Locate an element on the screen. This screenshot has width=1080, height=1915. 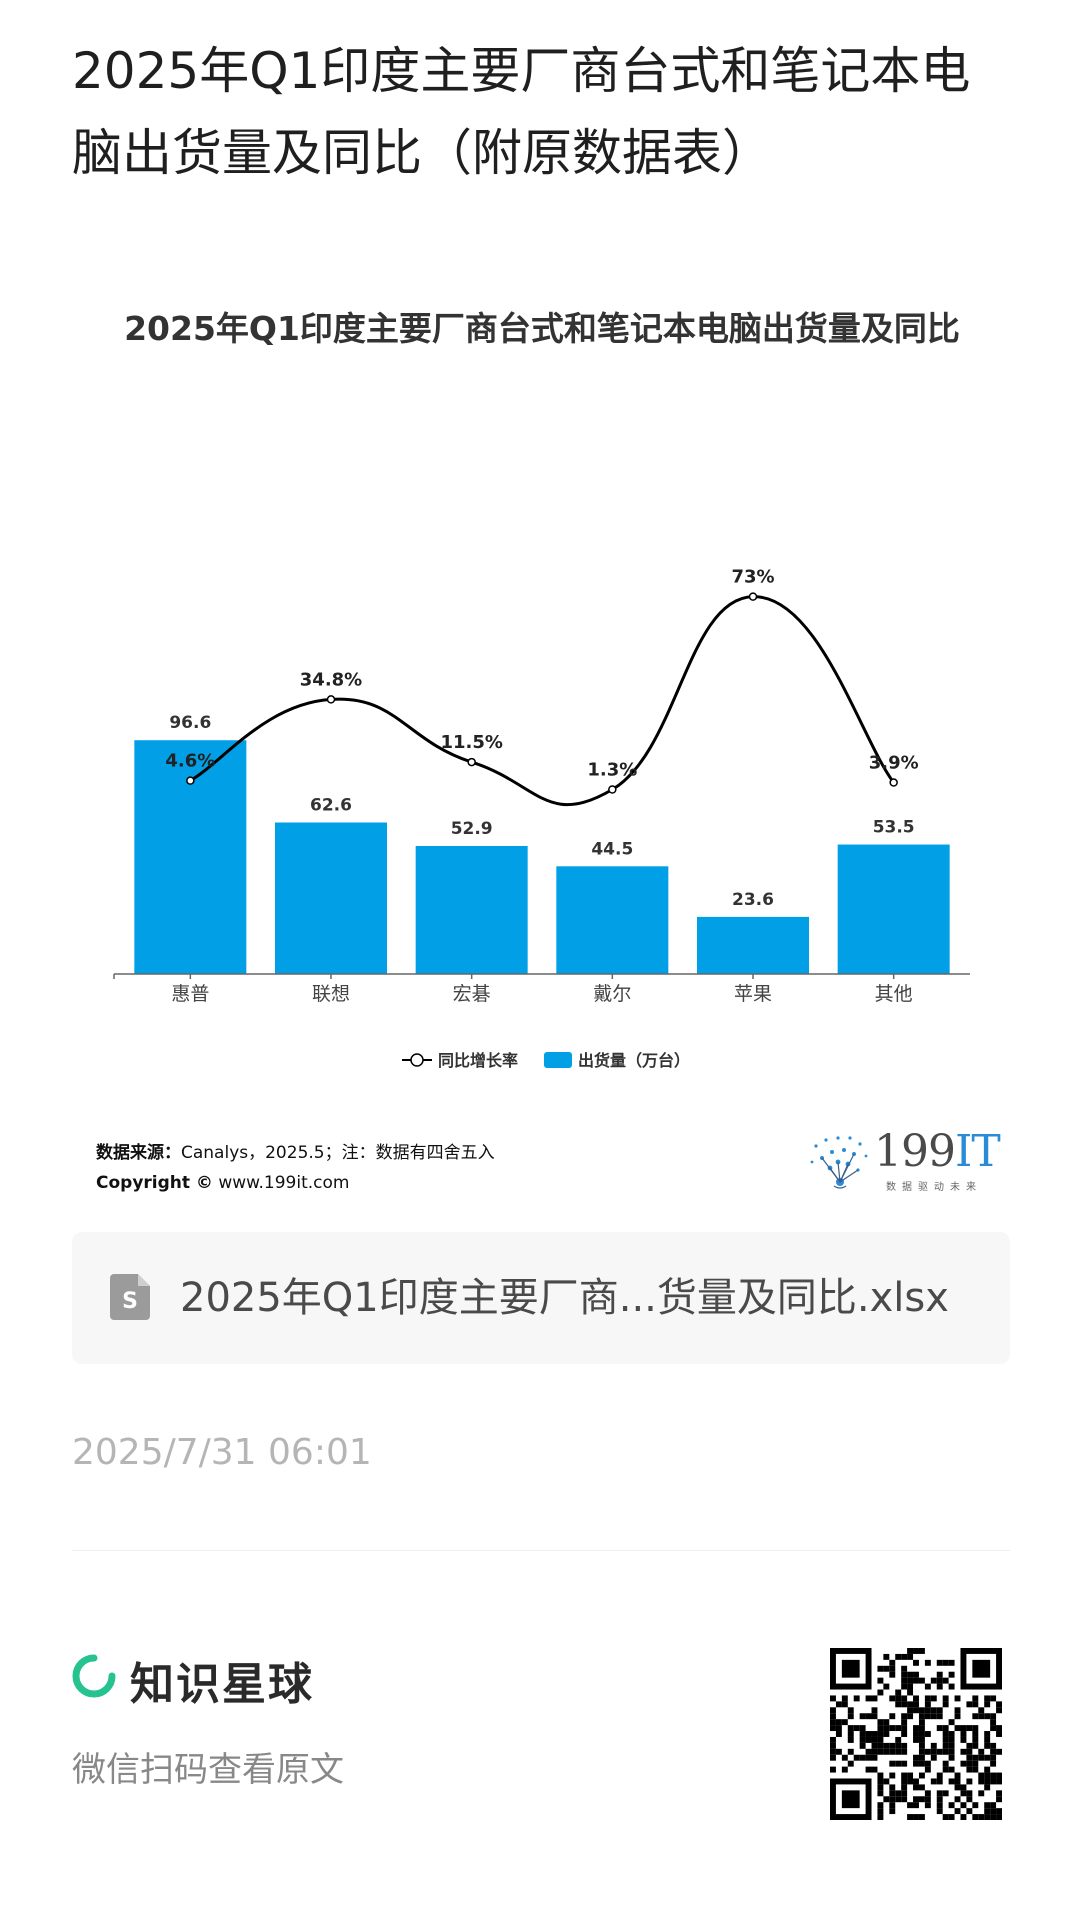
publish-timestamp: 2025/7/31 06:01 is located at coordinates (222, 1452).